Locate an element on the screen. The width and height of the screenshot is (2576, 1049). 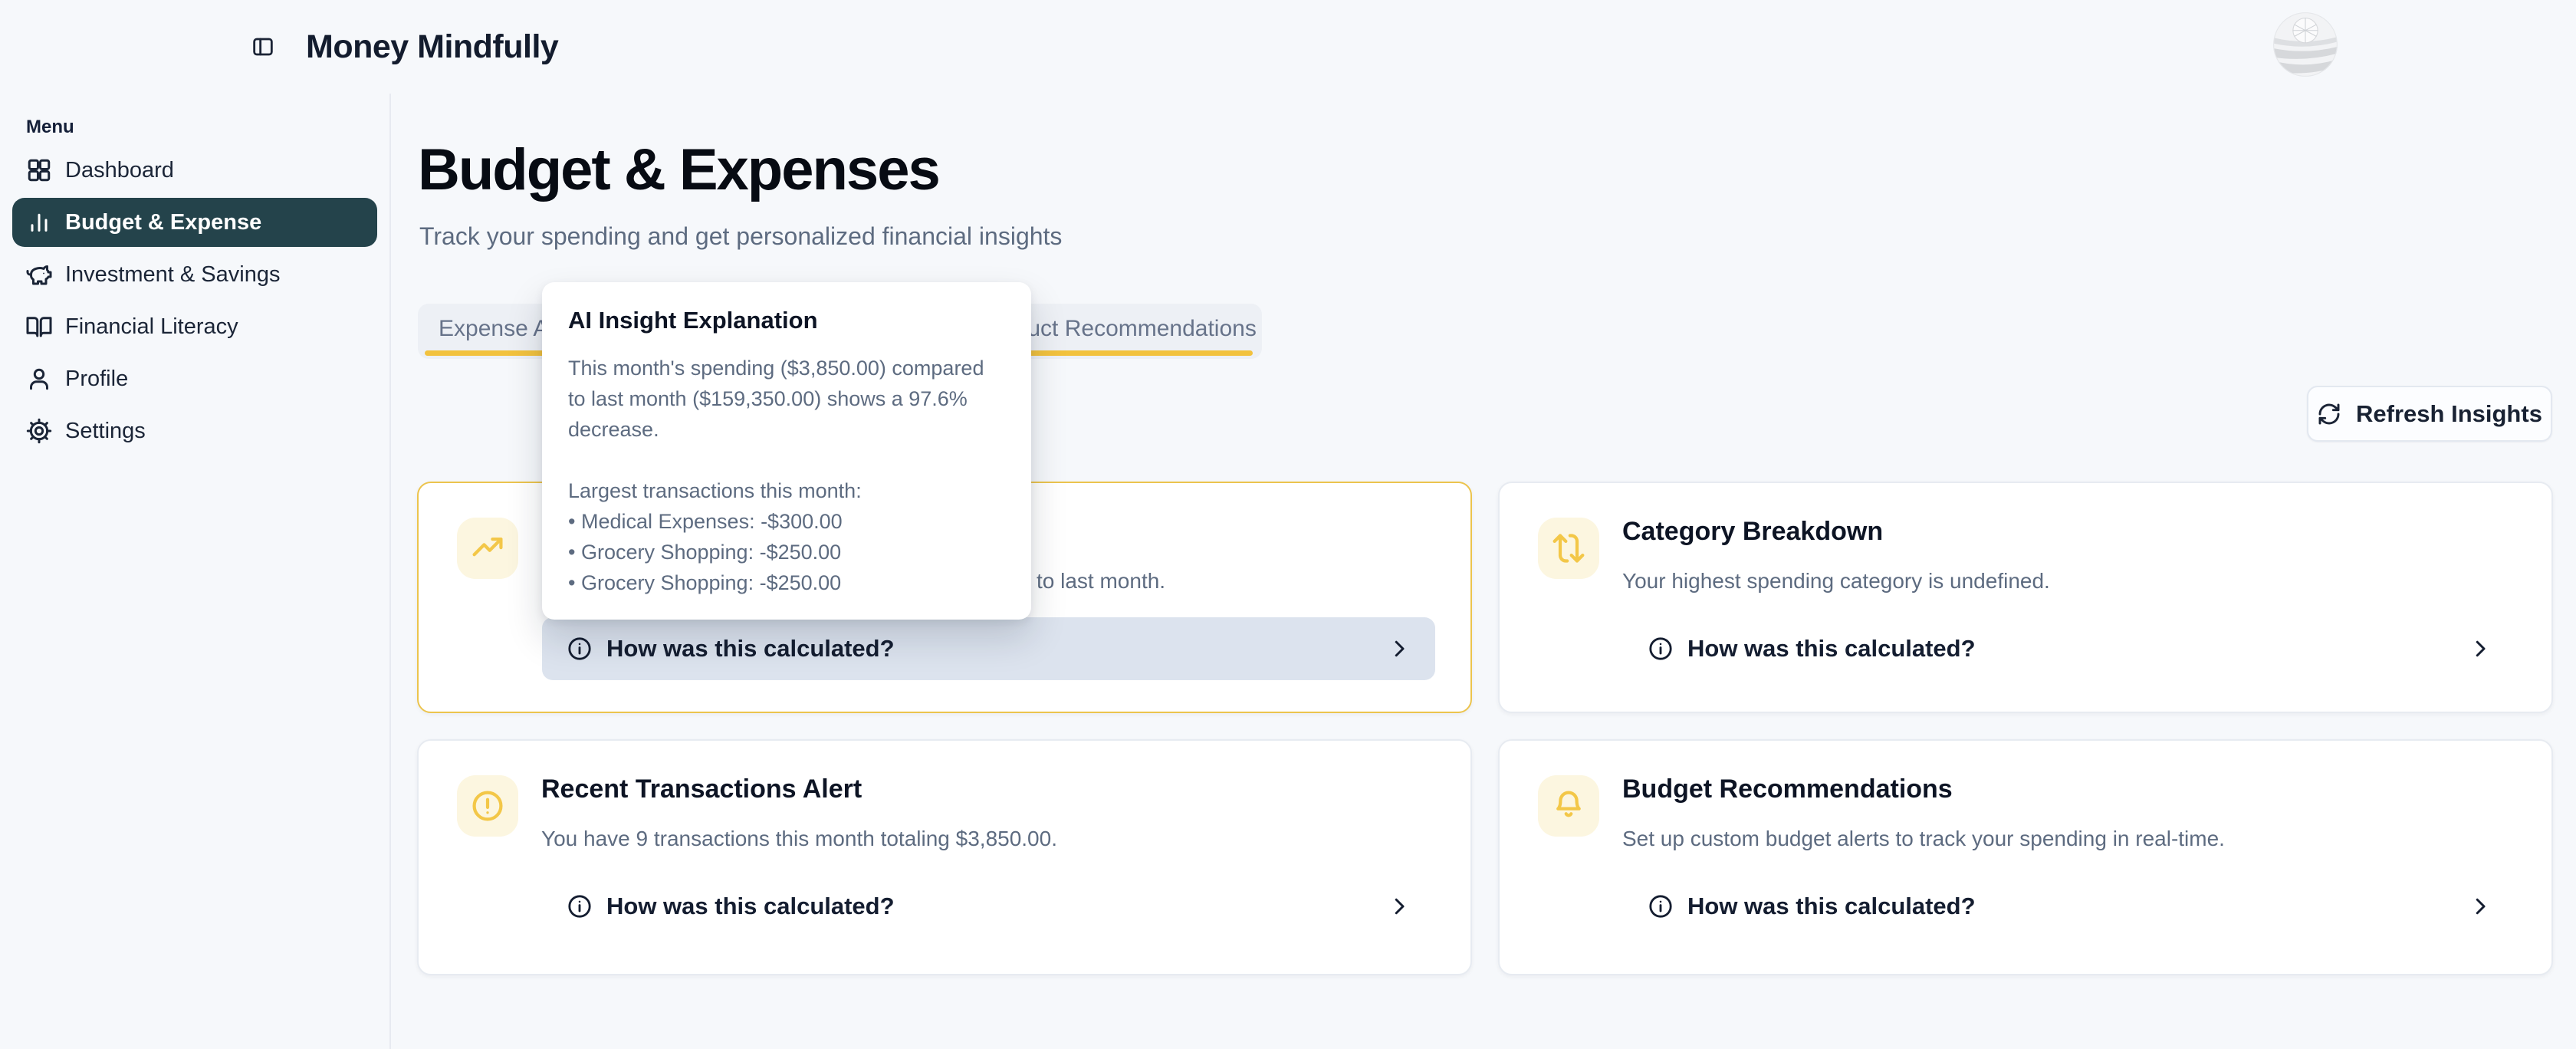
sidebar-item-label: Budget & Expense is located at coordinates (164, 222).